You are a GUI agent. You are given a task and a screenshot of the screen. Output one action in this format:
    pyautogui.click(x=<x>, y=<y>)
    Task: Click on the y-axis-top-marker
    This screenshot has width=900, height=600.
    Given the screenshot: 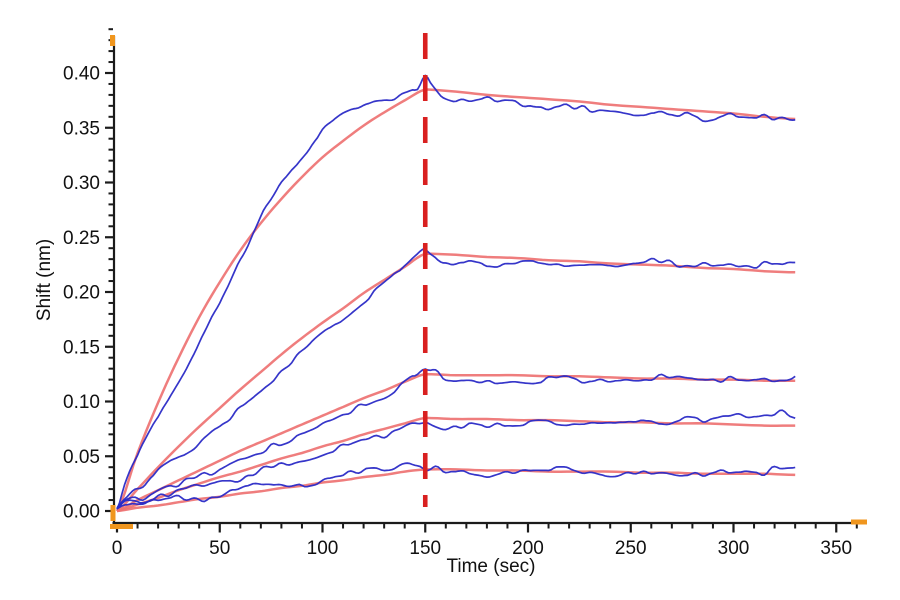 What is the action you would take?
    pyautogui.click(x=112, y=40)
    